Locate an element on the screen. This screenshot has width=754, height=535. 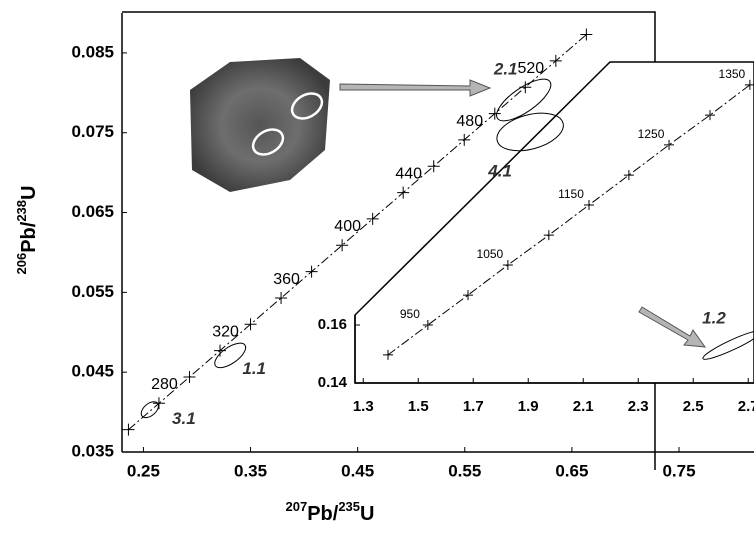
axis-title: 206Pb/238U is located at coordinates (27, 230).